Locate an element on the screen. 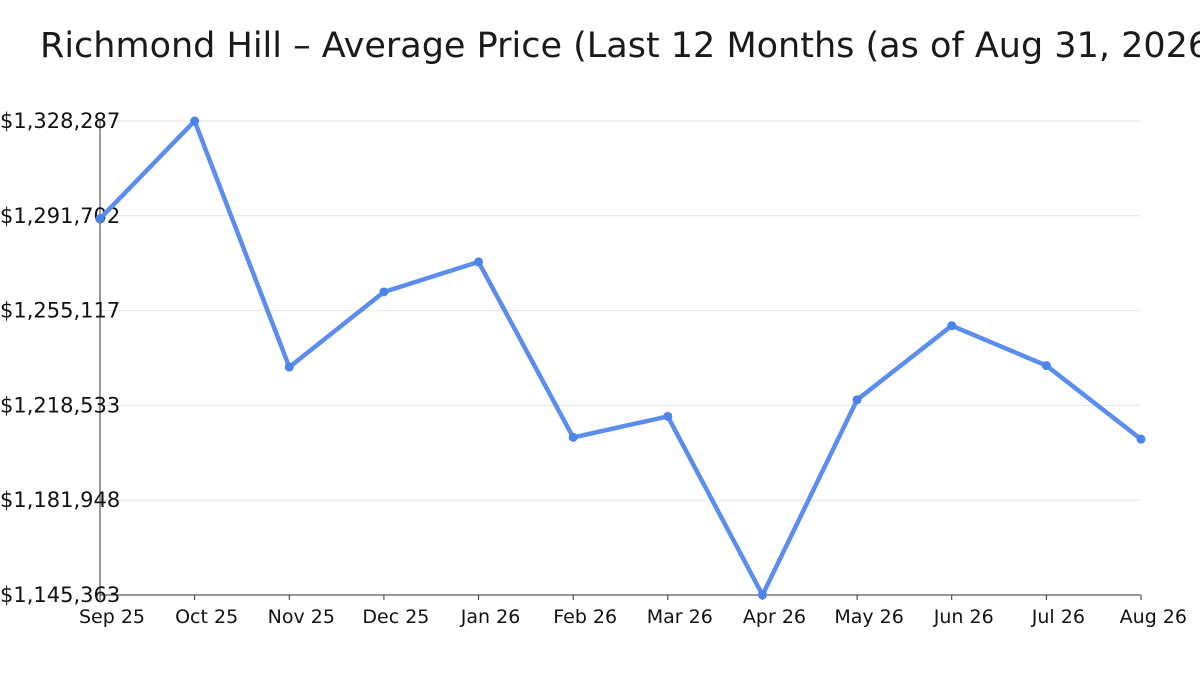 This screenshot has height=675, width=1200. x-tick-label: Mar 26 is located at coordinates (680, 617).